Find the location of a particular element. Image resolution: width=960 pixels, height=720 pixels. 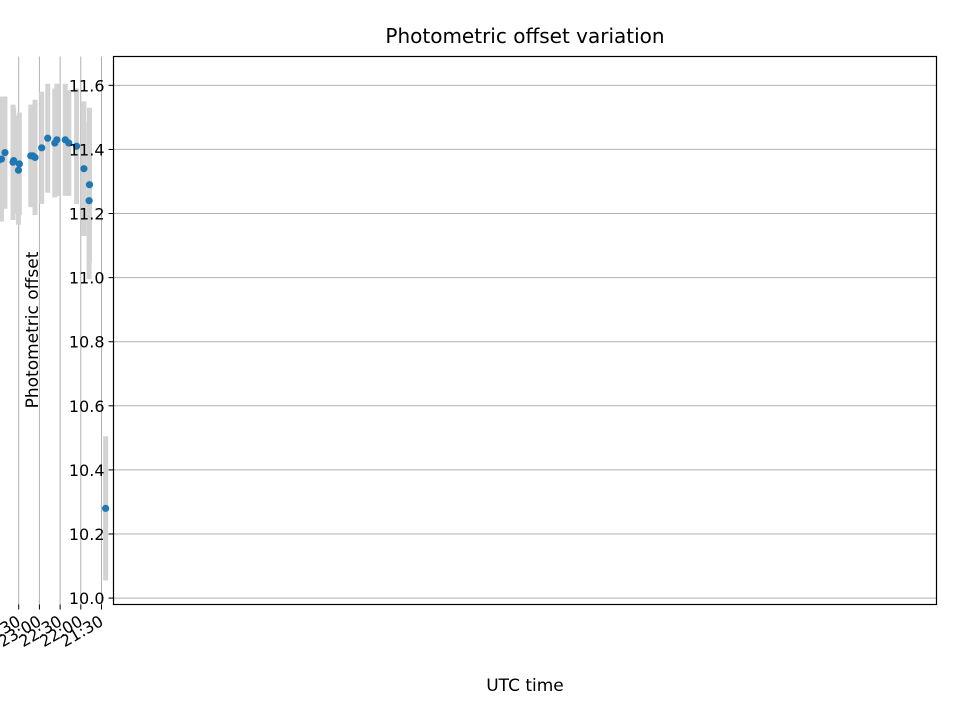

chart-title: Photometric offset variation is located at coordinates (524, 36).